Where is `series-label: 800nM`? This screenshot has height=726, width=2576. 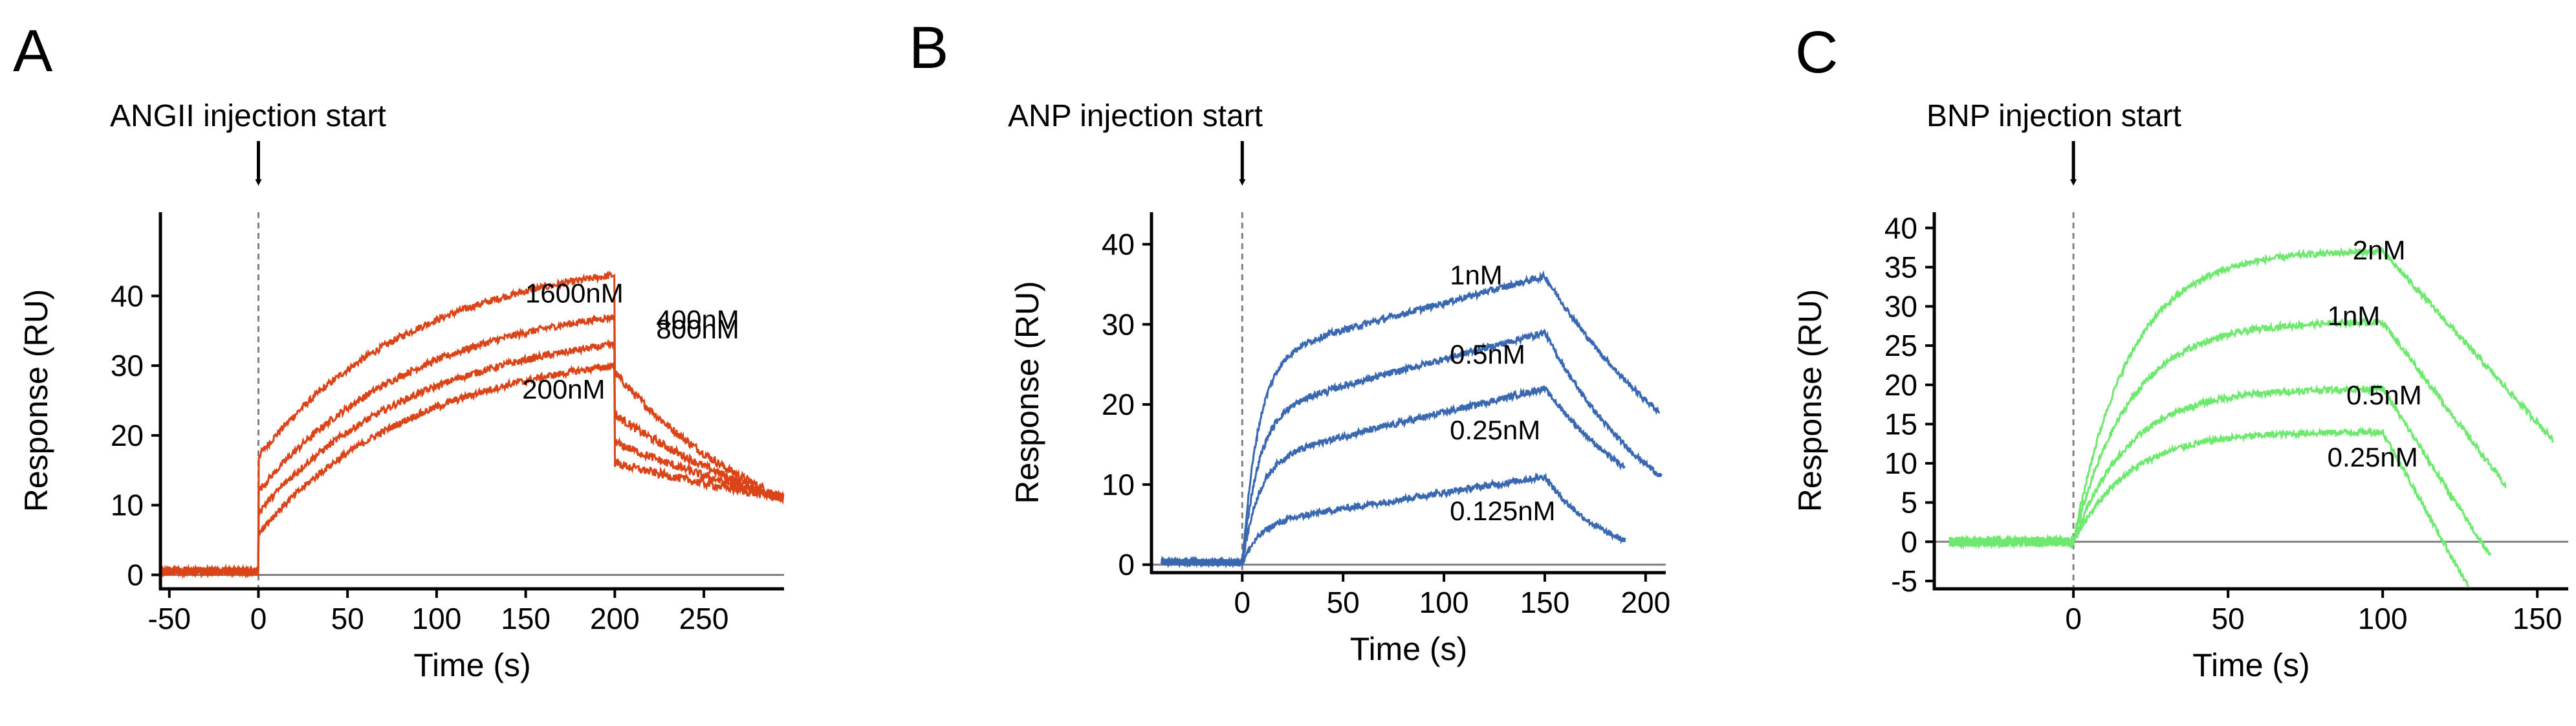 series-label: 800nM is located at coordinates (698, 329).